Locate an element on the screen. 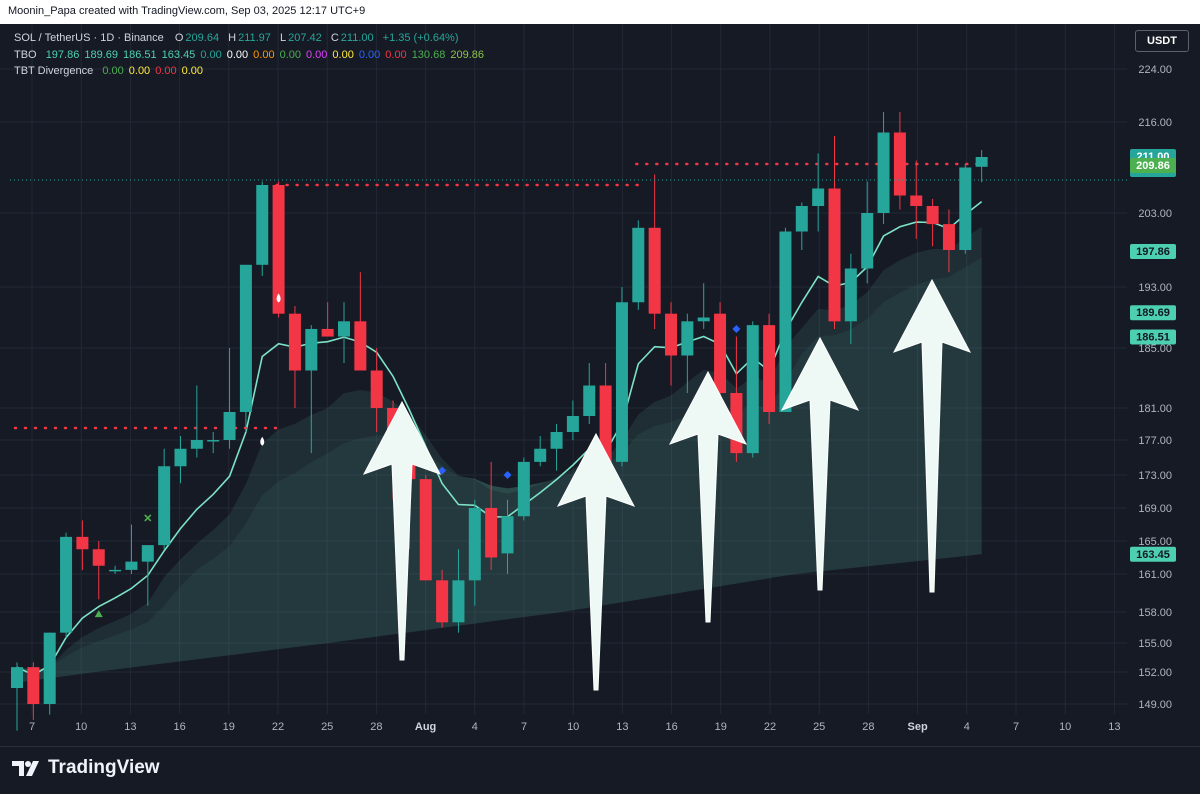 Image resolution: width=1200 pixels, height=794 pixels. price-label-text: 197.86 is located at coordinates (1153, 252).